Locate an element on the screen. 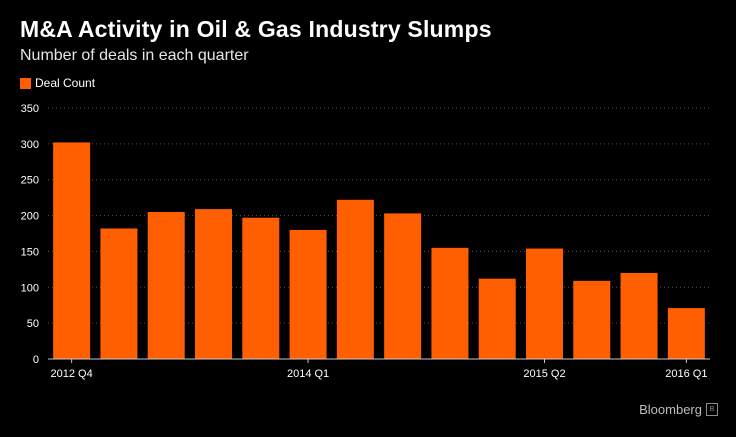  legend-swatch is located at coordinates (25, 83).